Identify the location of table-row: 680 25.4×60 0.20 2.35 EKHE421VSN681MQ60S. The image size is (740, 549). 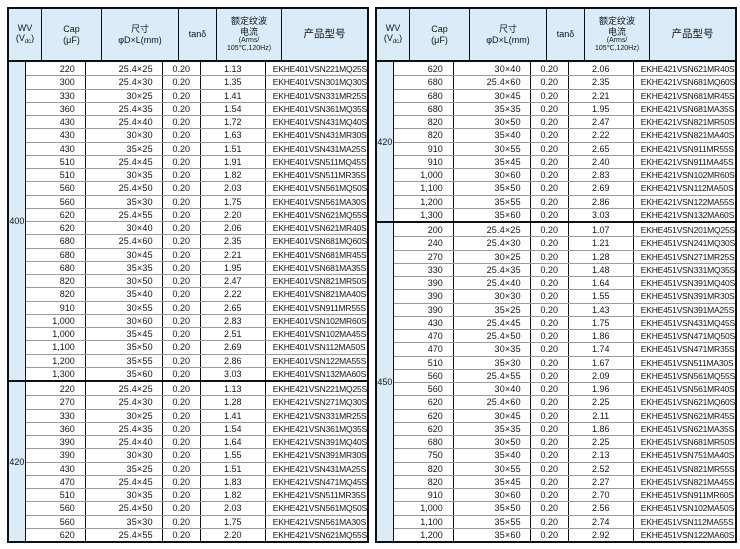
(564, 82).